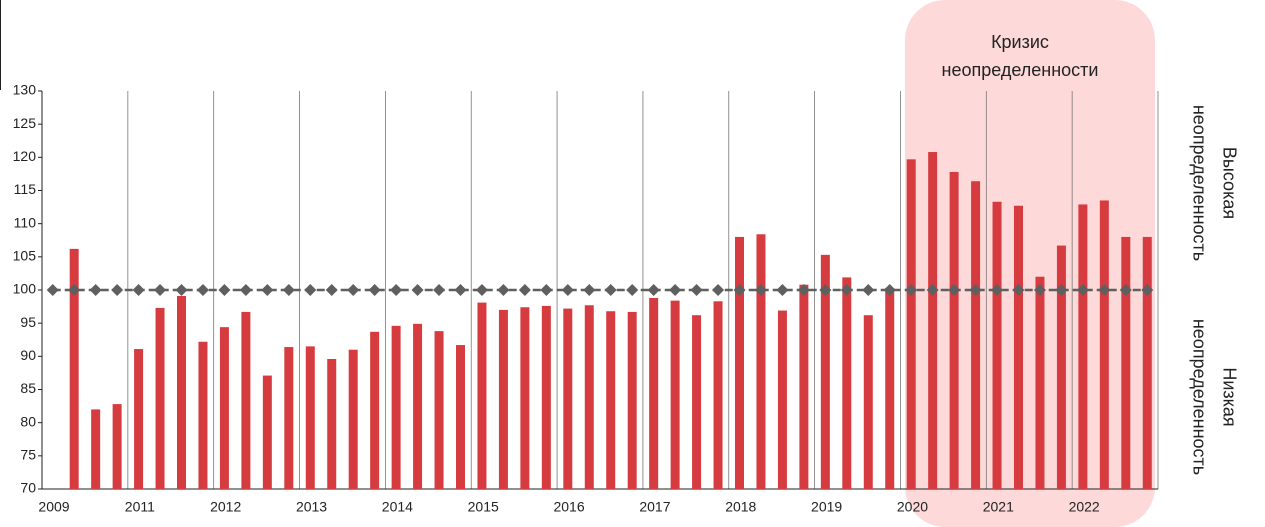 This screenshot has height=527, width=1265. What do you see at coordinates (25, 156) in the screenshot?
I see `y-tick-label: 120` at bounding box center [25, 156].